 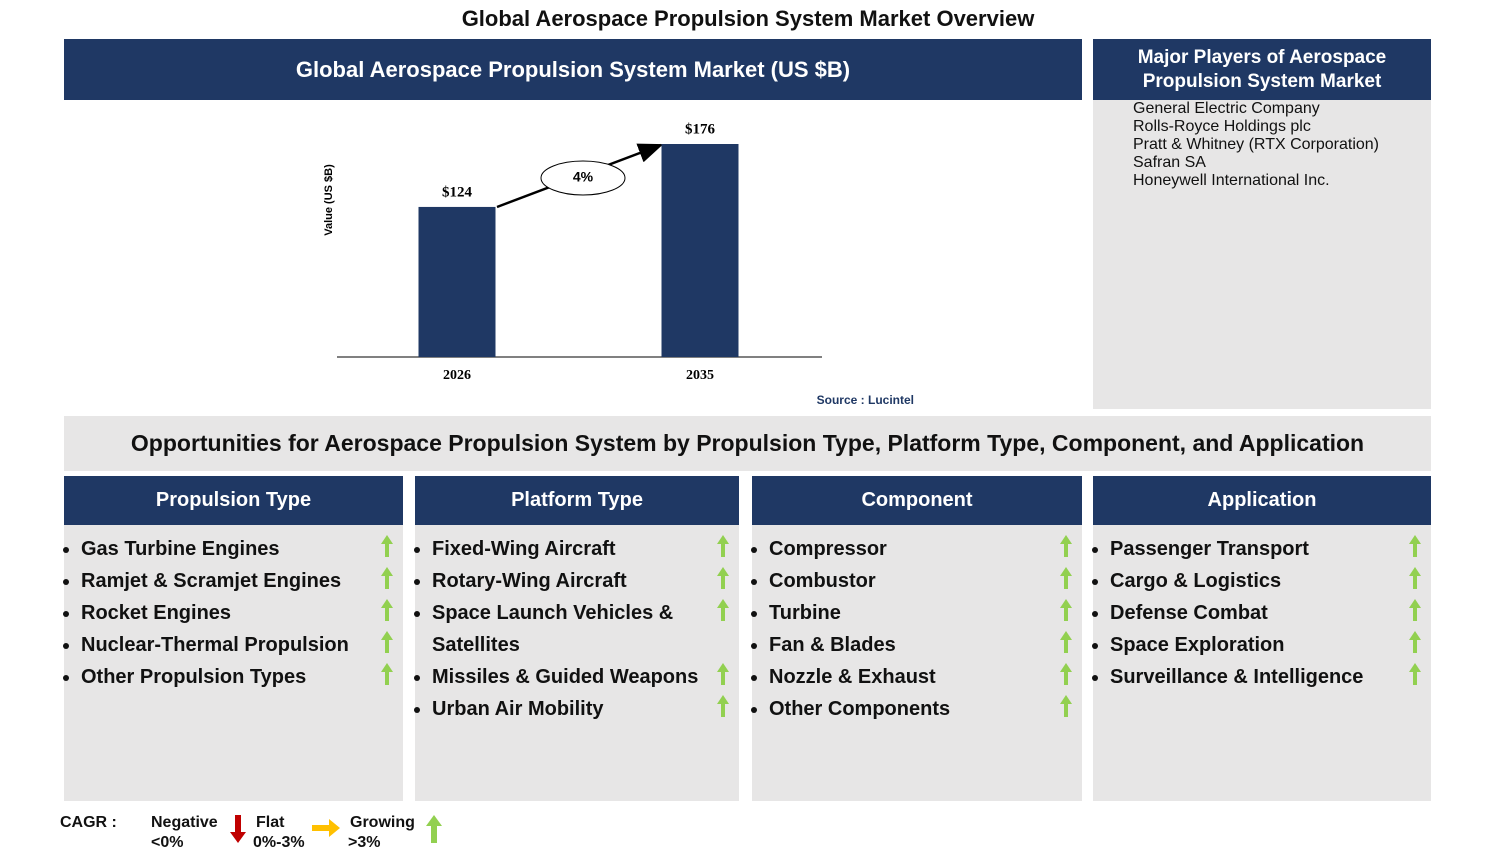 What do you see at coordinates (1270, 613) in the screenshot?
I see `item: Defense Combat` at bounding box center [1270, 613].